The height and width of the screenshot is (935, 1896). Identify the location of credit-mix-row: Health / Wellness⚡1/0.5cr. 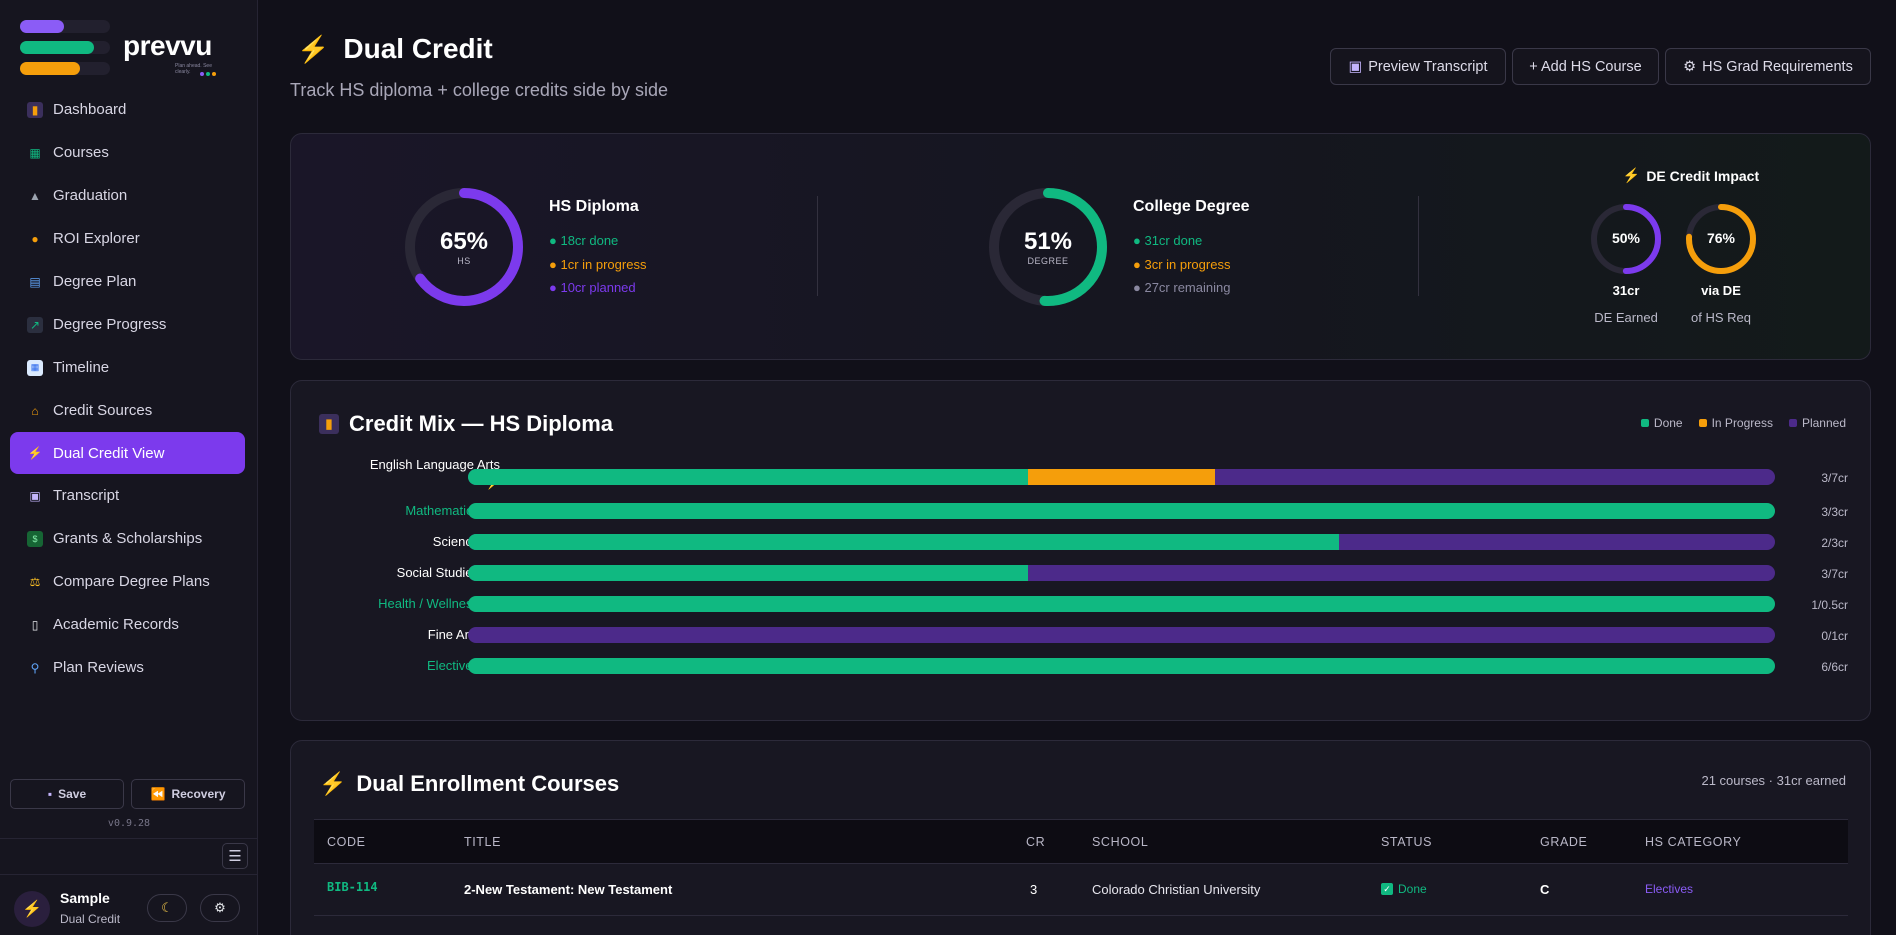
(1081, 604).